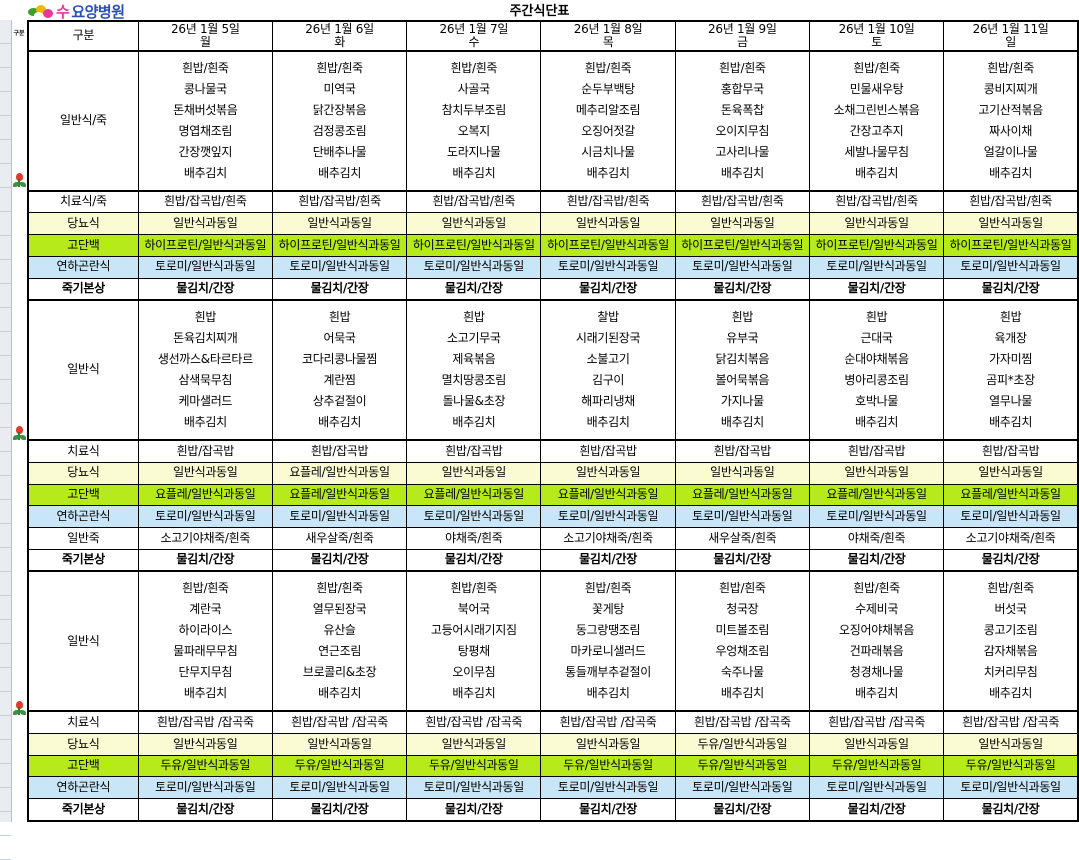 This screenshot has width=1079, height=860. I want to click on menu-cell: 흰밥 근대국 순대야채볶음 병아리콩조림 호박나물 배추김치, so click(876, 370).